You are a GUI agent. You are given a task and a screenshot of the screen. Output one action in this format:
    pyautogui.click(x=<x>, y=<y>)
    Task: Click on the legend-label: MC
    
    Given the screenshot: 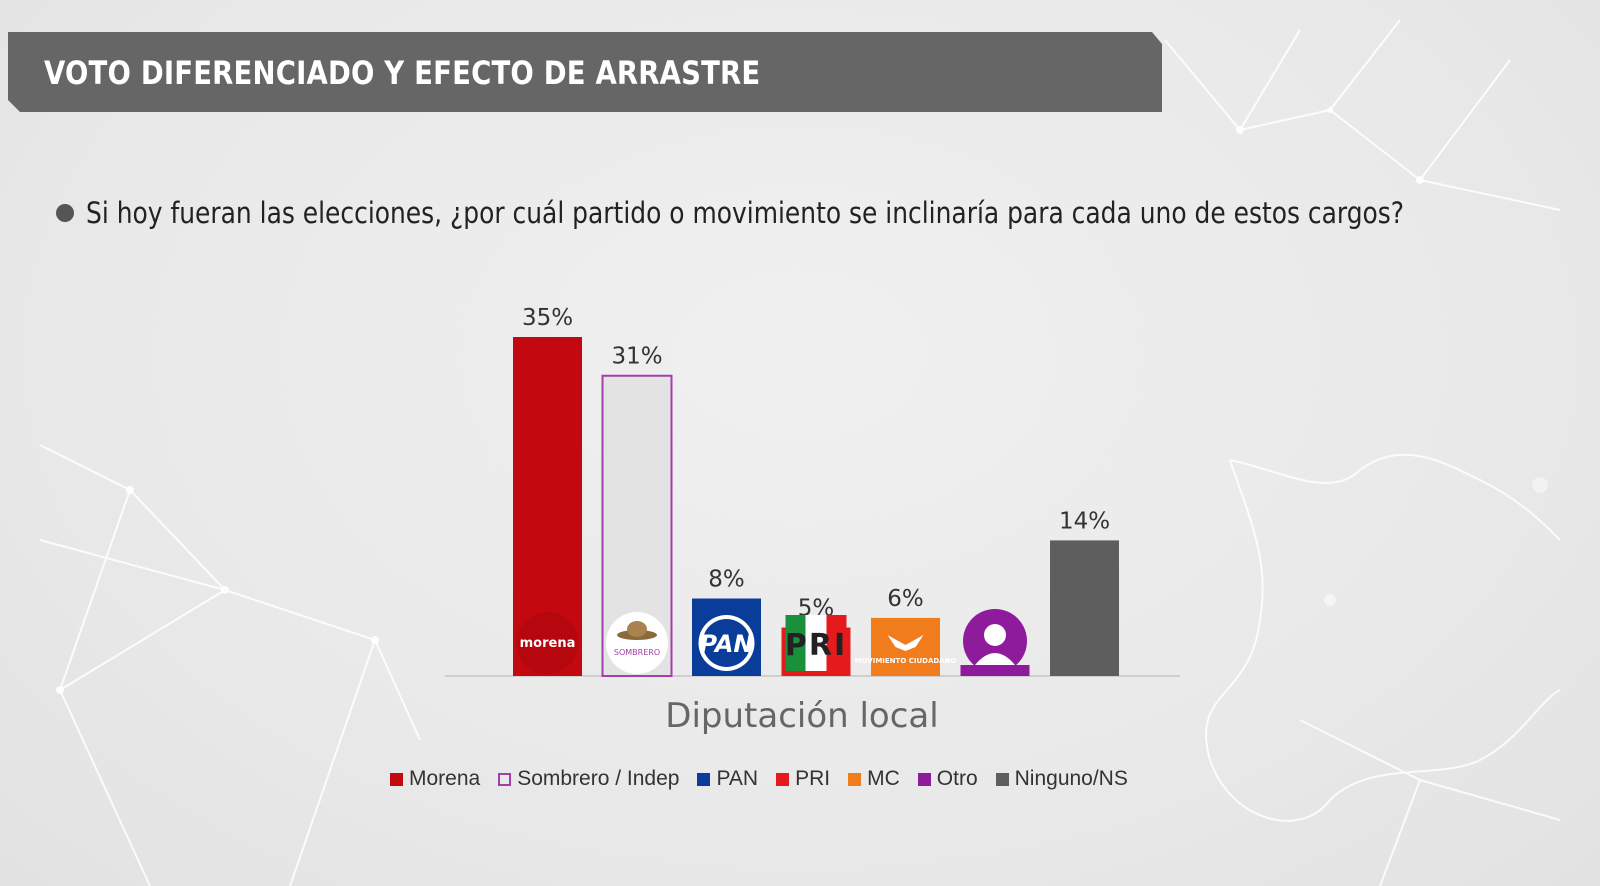 What is the action you would take?
    pyautogui.click(x=883, y=778)
    